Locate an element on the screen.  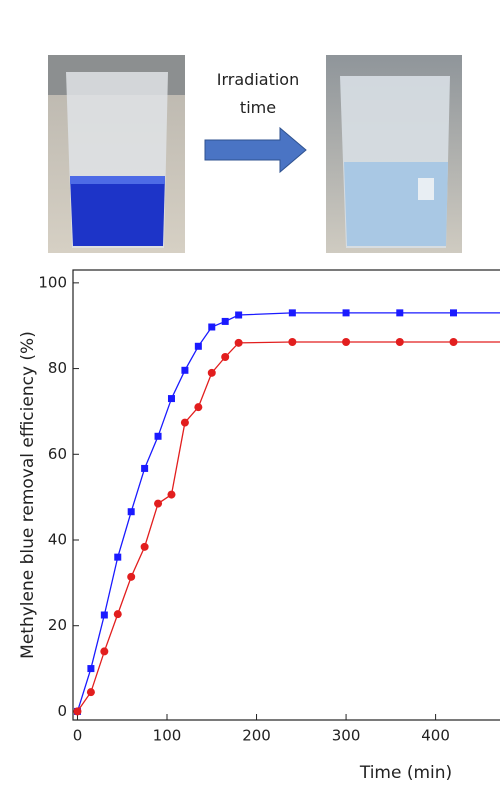
y-tick-label: 60 is located at coordinates (57, 454).